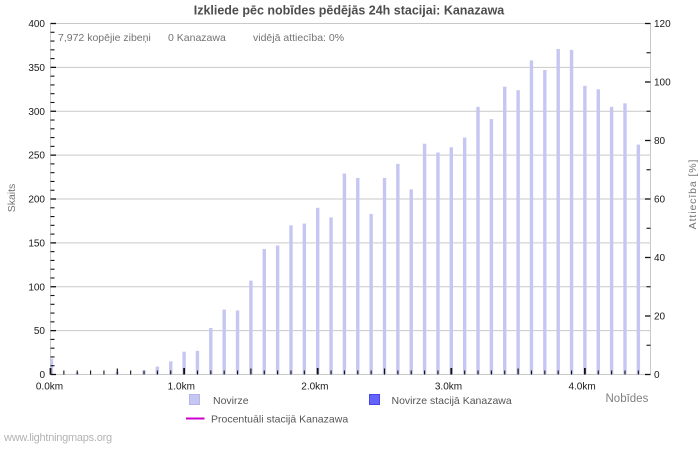 This screenshot has height=450, width=700. What do you see at coordinates (181, 387) in the screenshot?
I see `svg-text: 1.0km` at bounding box center [181, 387].